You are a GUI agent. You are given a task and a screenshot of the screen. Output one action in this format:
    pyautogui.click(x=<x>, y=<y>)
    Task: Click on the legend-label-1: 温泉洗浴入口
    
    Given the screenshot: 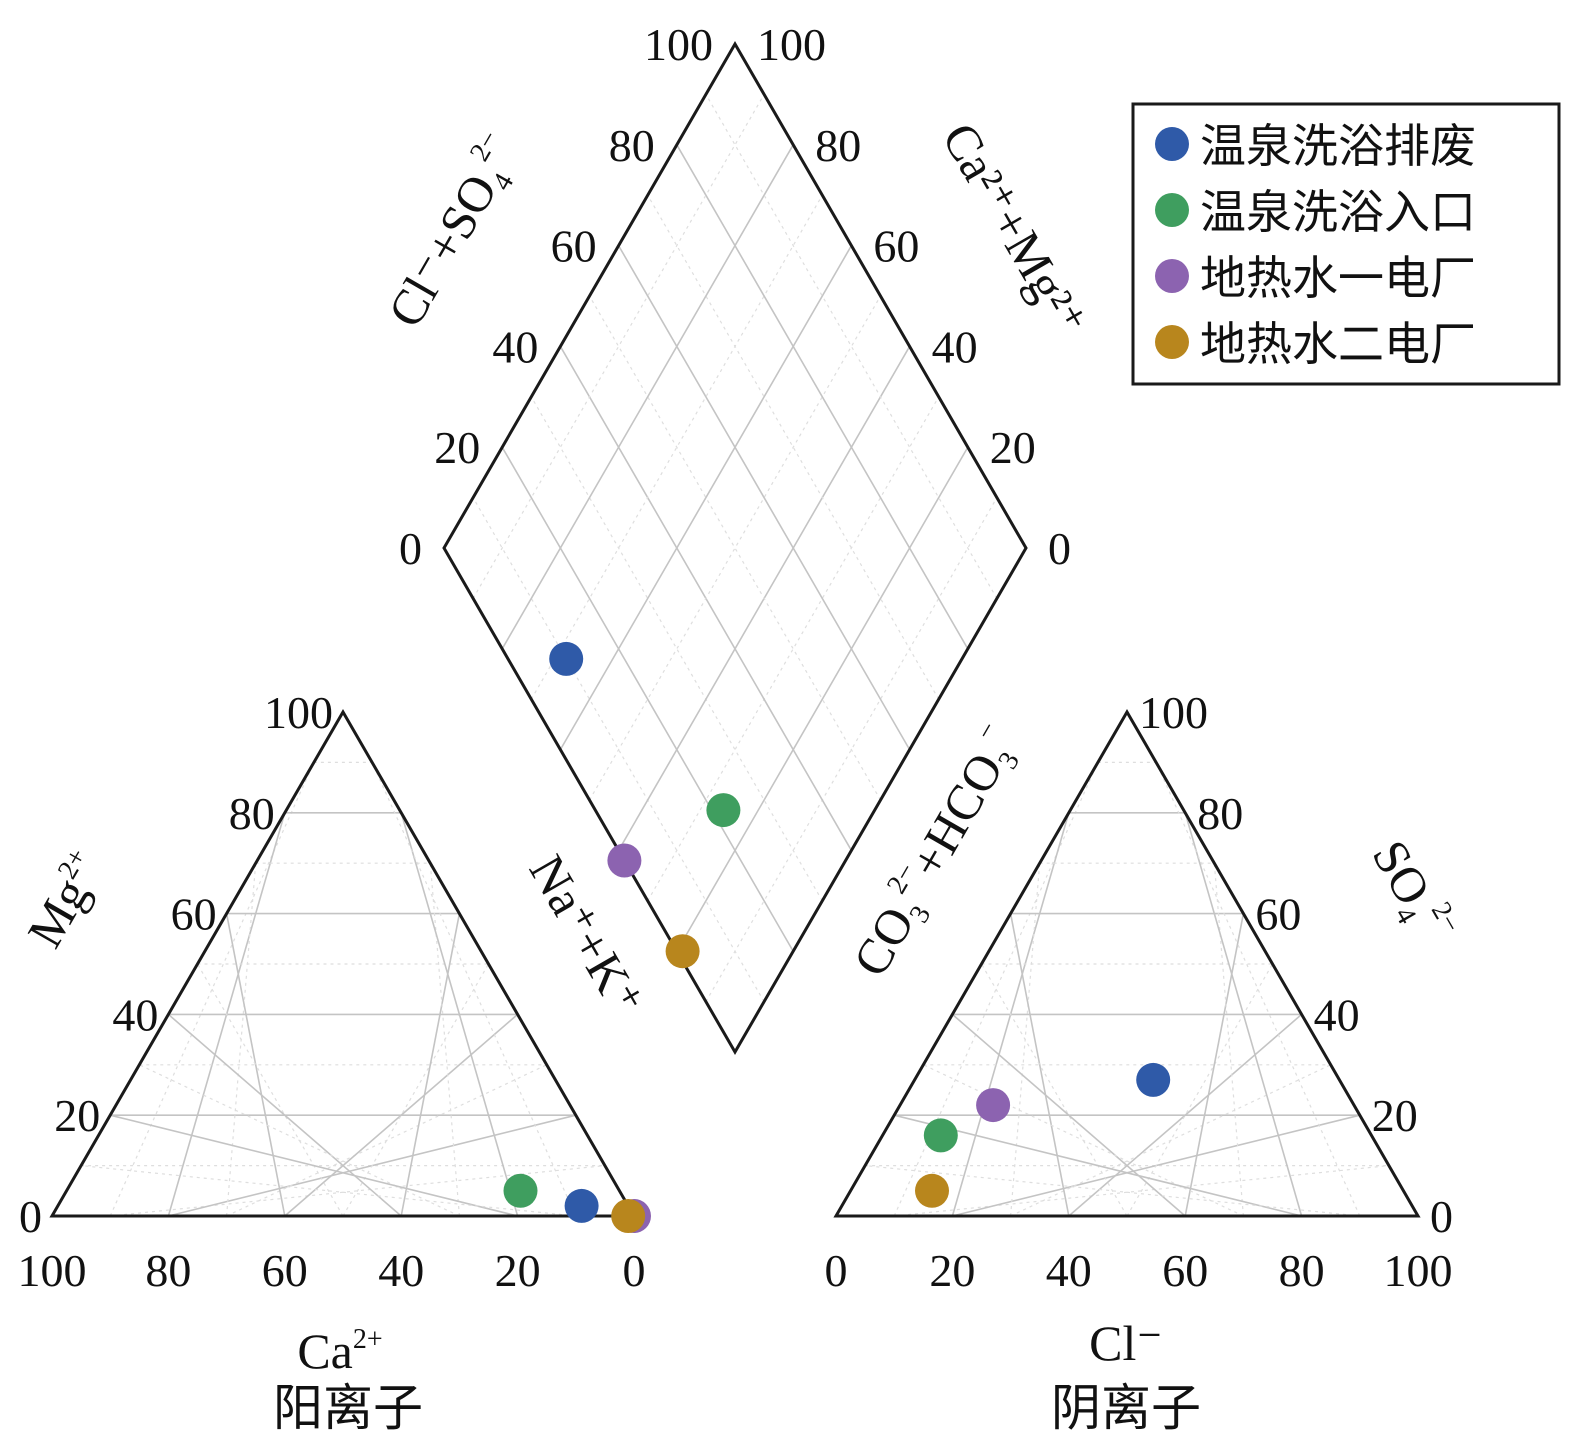 What is the action you would take?
    pyautogui.click(x=1338, y=212)
    